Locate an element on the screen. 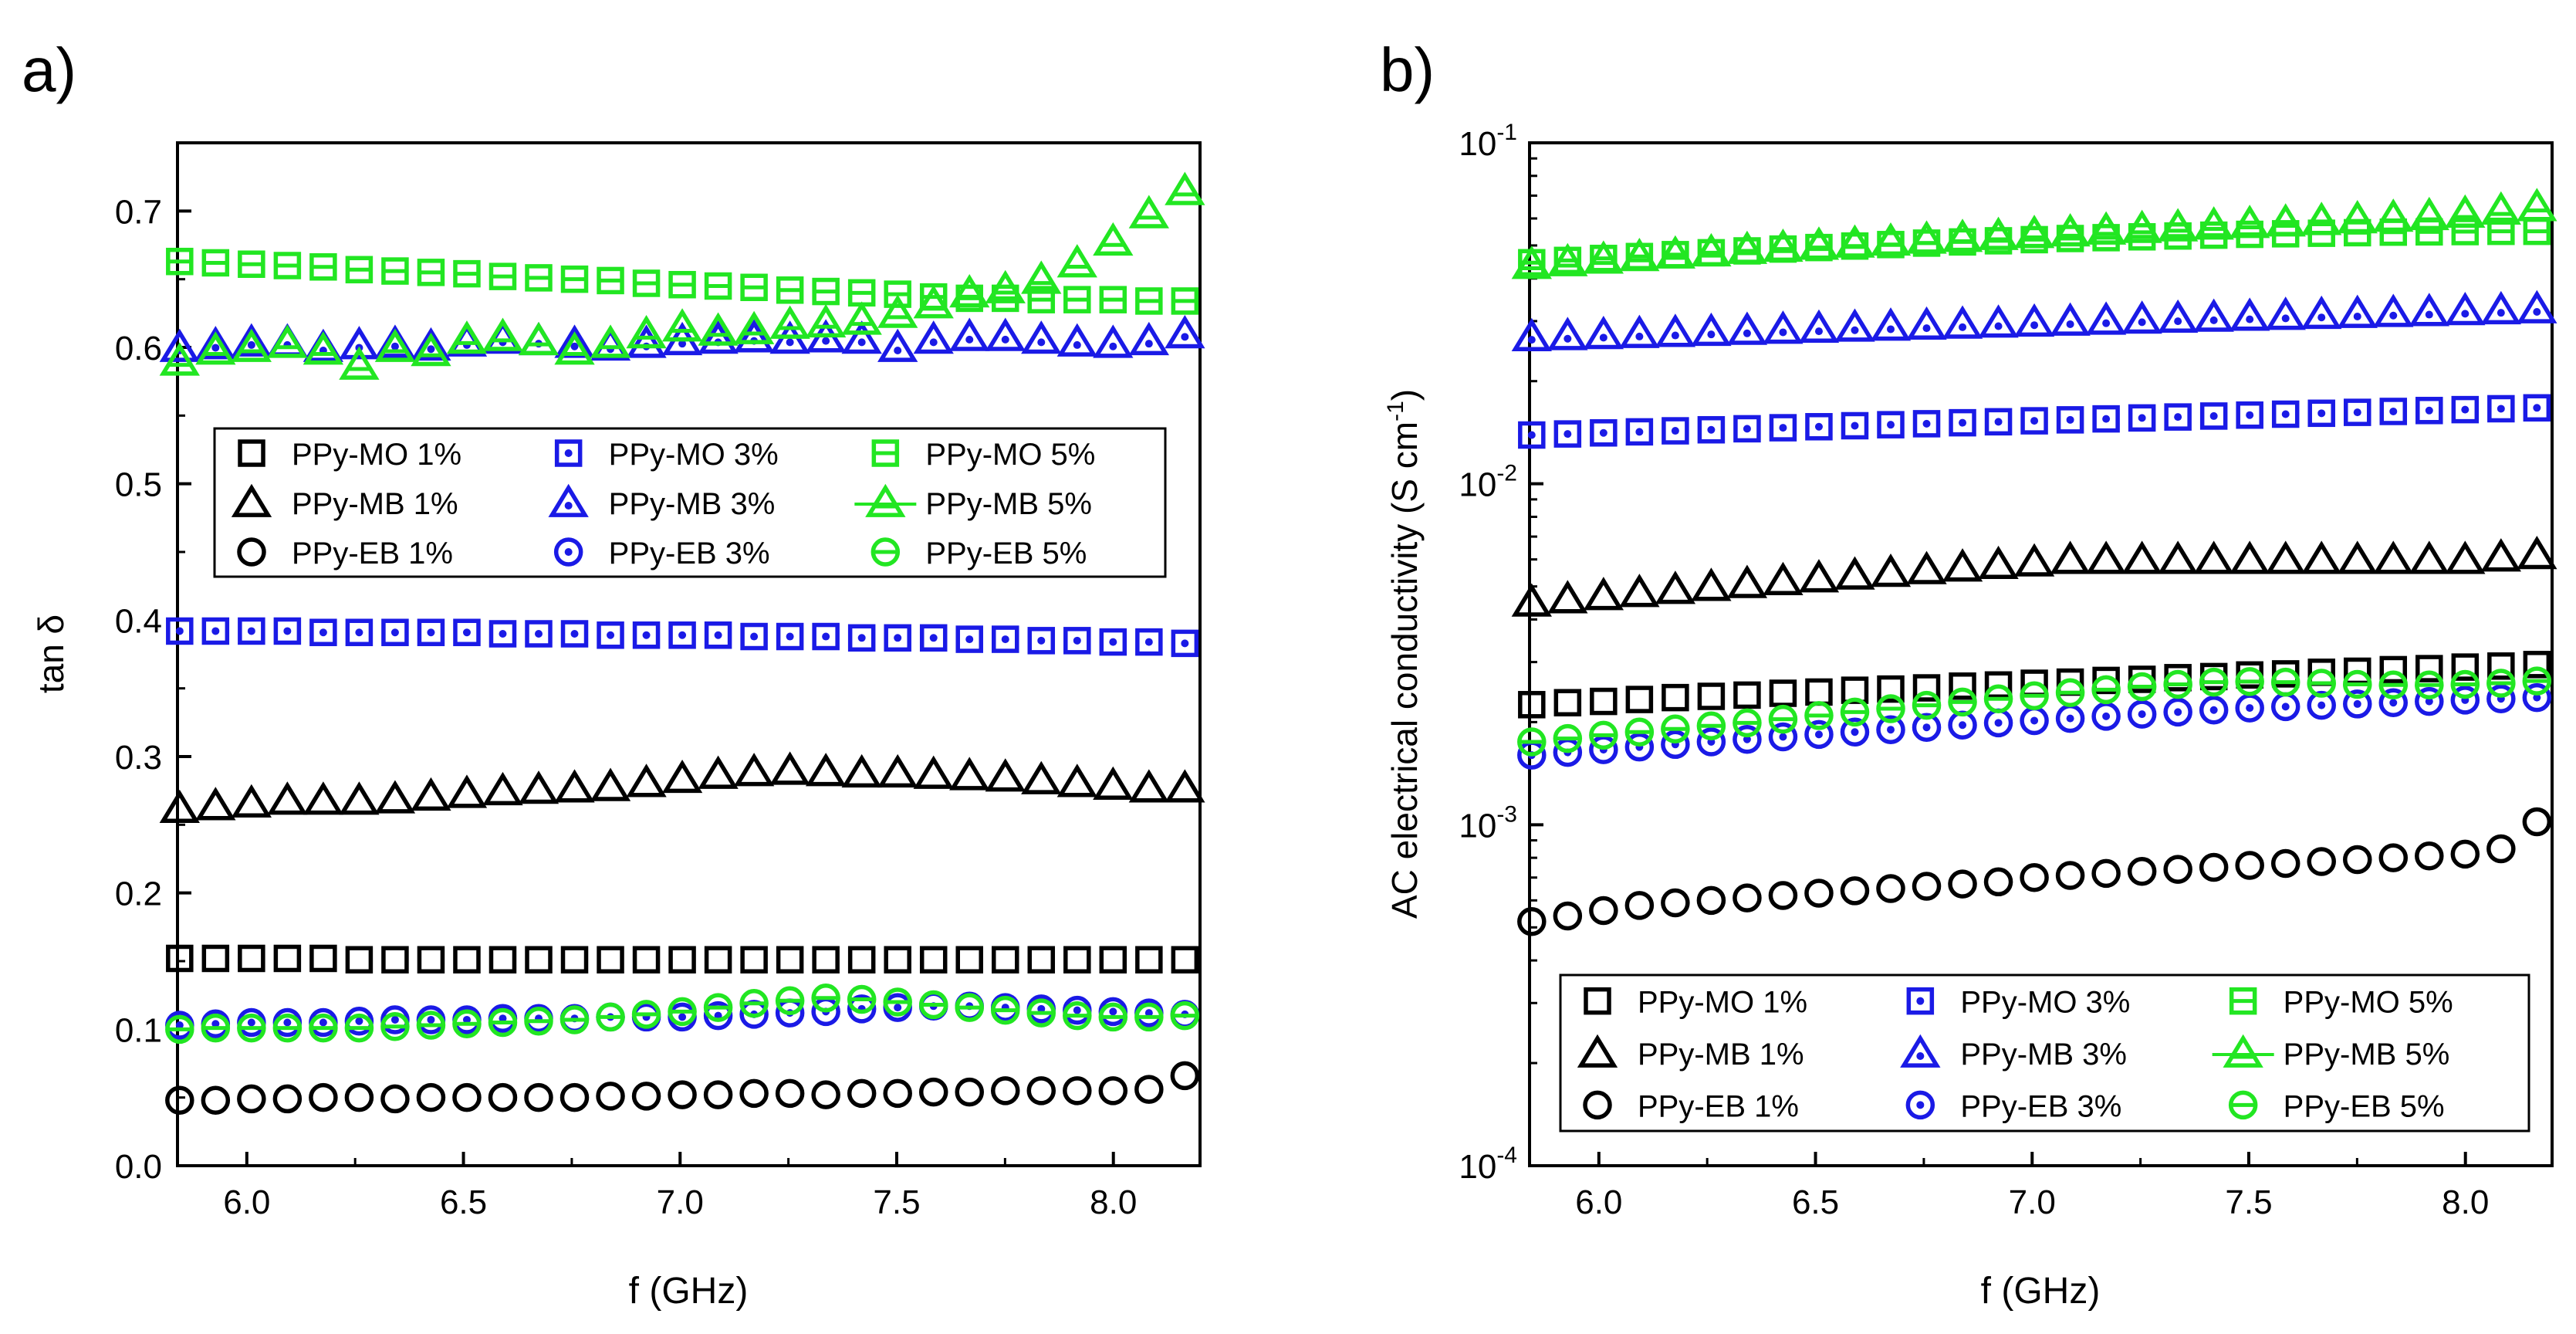 This screenshot has height=1334, width=2576. y-tick-label: 0.3 is located at coordinates (138, 758).